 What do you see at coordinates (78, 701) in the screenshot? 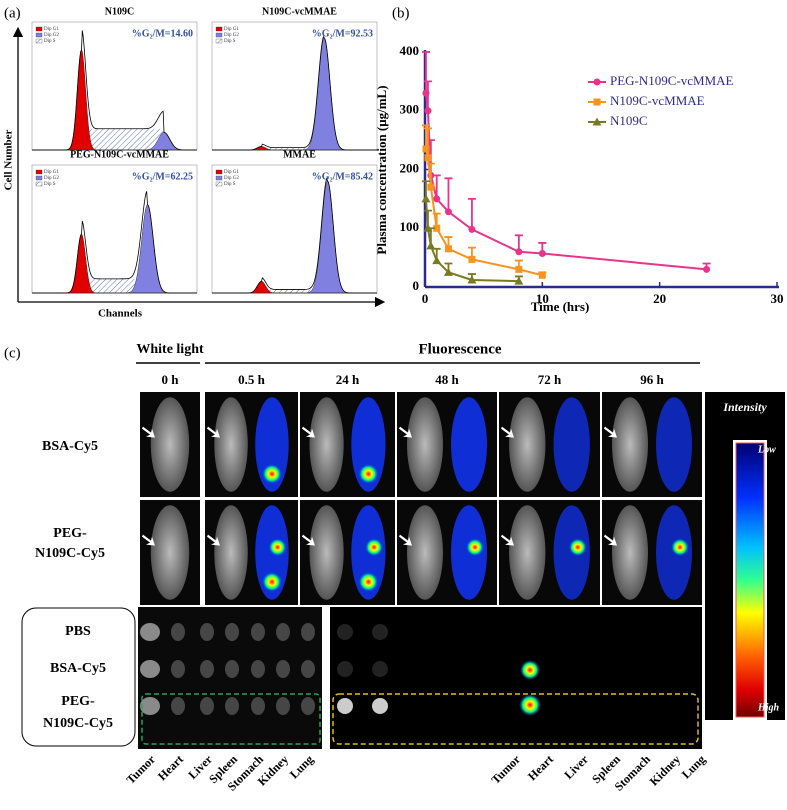
I see `organ-row-label: PEG-` at bounding box center [78, 701].